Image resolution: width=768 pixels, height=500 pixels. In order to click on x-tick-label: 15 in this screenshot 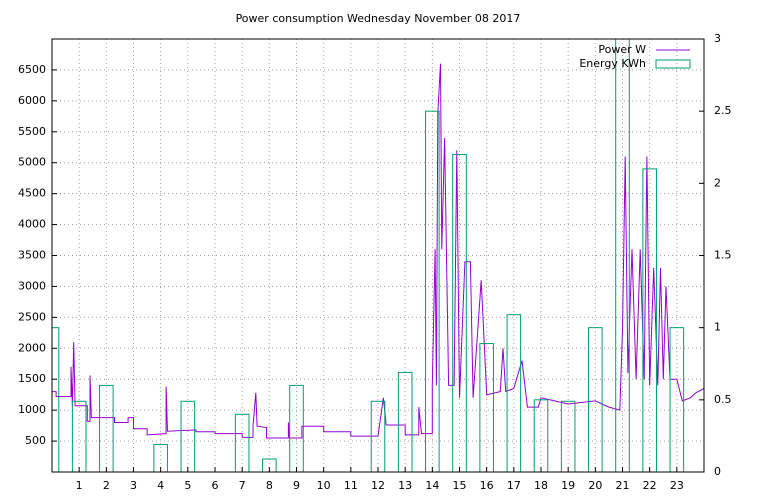, I will do `click(460, 485)`.